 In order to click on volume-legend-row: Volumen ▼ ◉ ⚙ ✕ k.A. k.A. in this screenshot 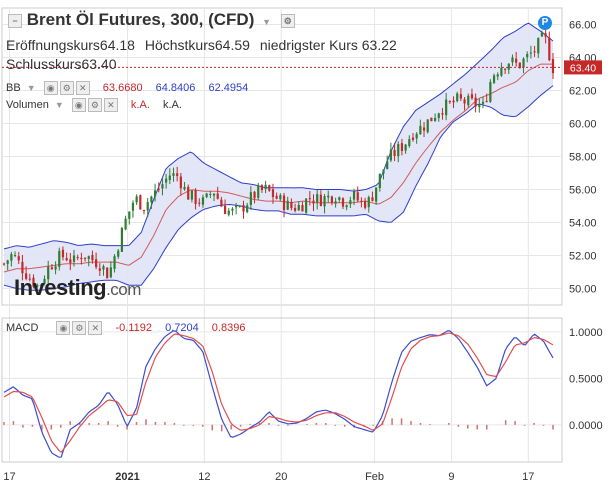, I will do `click(94, 105)`.